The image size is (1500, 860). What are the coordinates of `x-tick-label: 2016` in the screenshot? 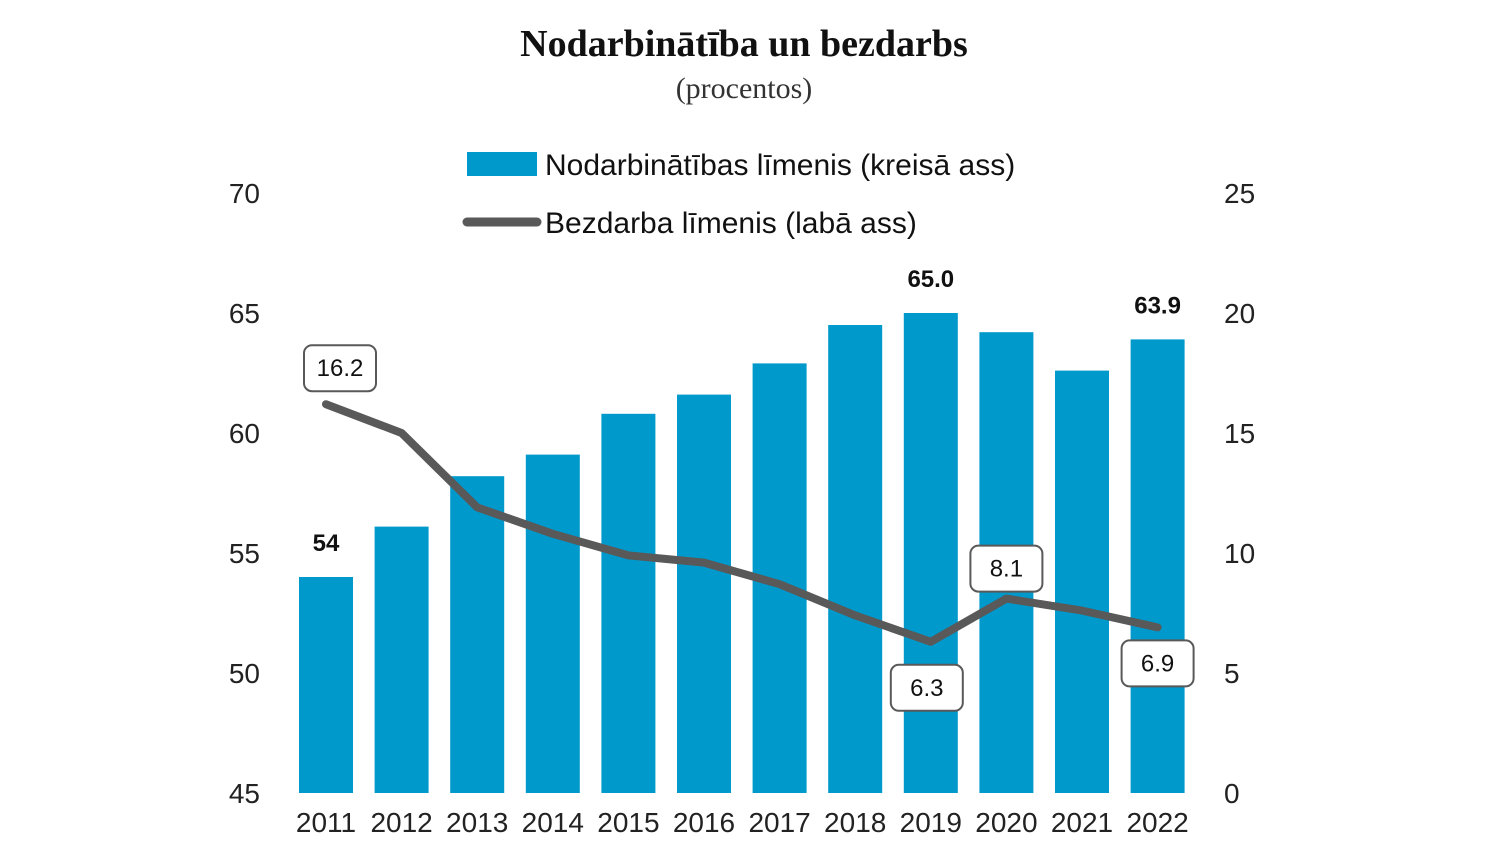 It's located at (704, 822).